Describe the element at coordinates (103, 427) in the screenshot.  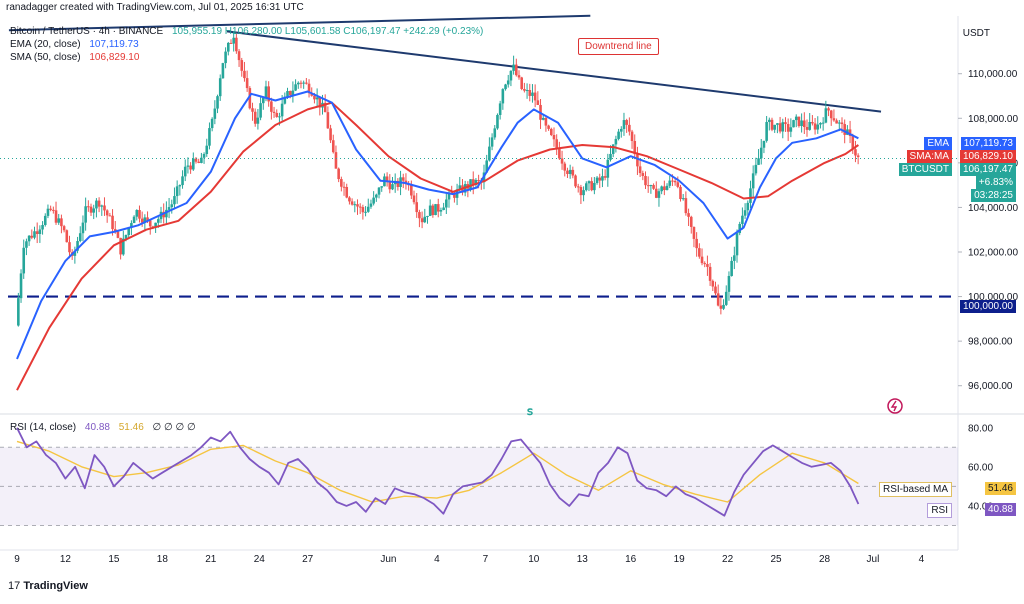
I see `rsi-legend: RSI (14, close) 40.88 51.46 ∅ ∅ ∅ ∅` at that location.